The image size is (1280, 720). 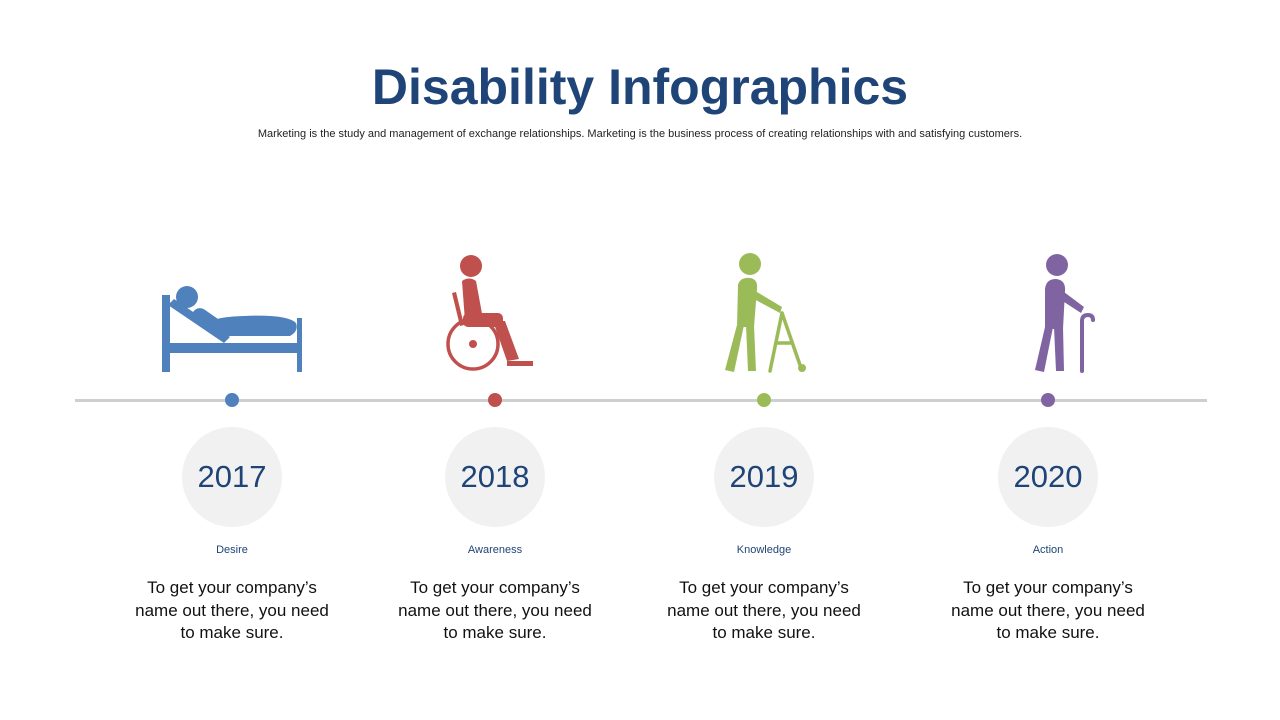 I want to click on year-circle: 2020, so click(x=1048, y=477).